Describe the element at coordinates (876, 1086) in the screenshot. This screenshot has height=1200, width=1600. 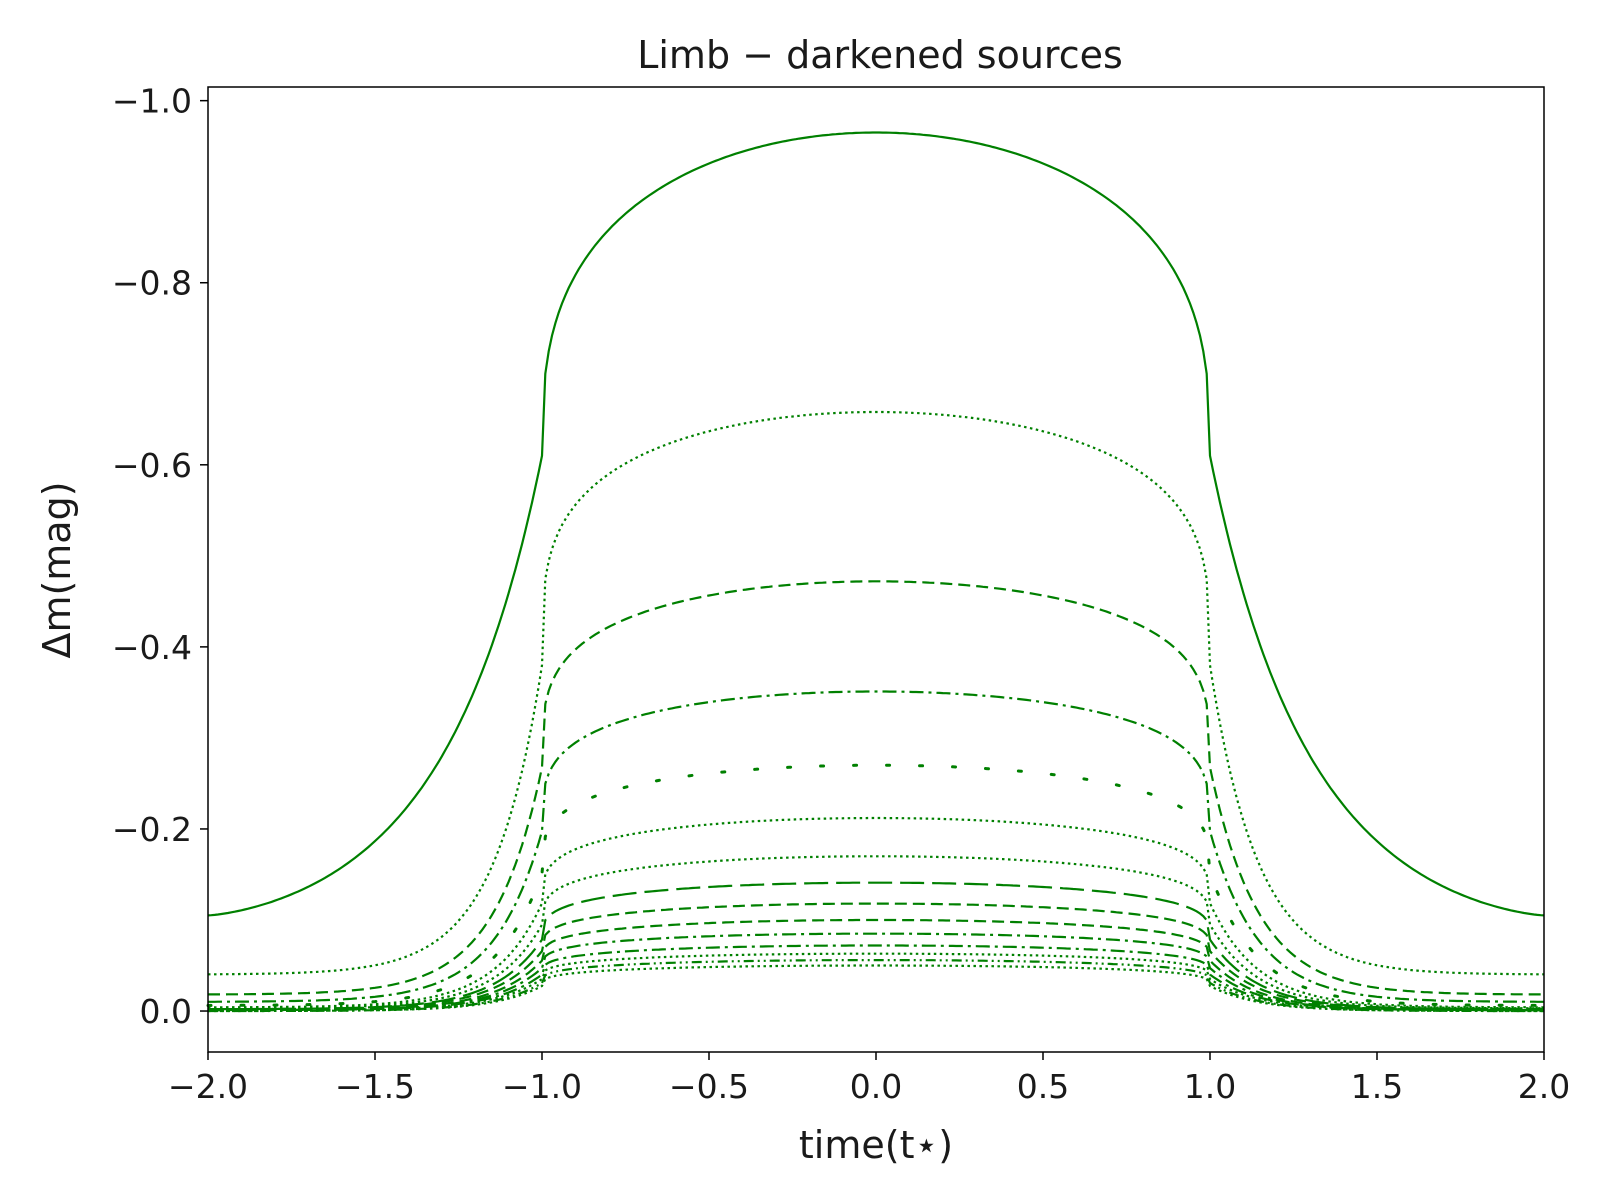
I see `x-tick-label: 0.0` at that location.